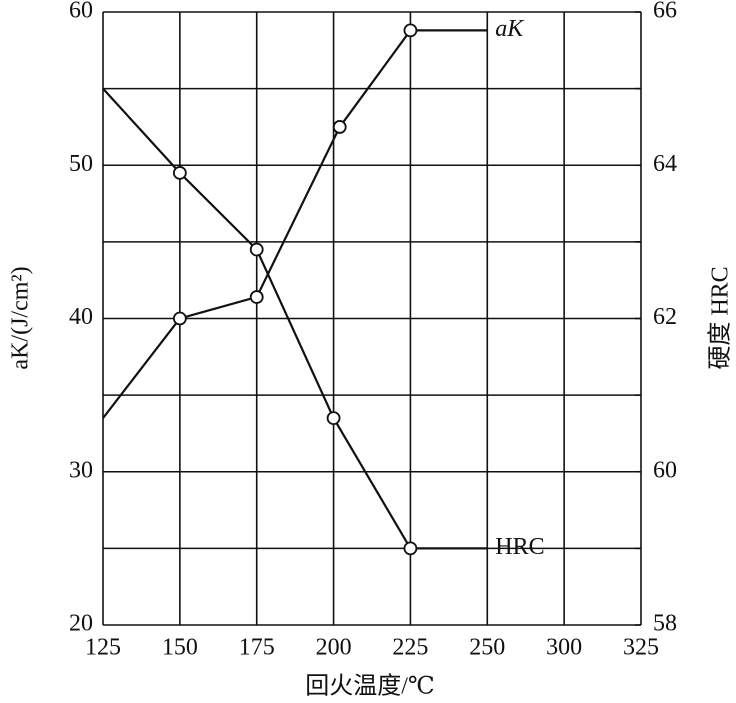 Image resolution: width=736 pixels, height=703 pixels. What do you see at coordinates (510, 29) in the screenshot?
I see `series-label: aK` at bounding box center [510, 29].